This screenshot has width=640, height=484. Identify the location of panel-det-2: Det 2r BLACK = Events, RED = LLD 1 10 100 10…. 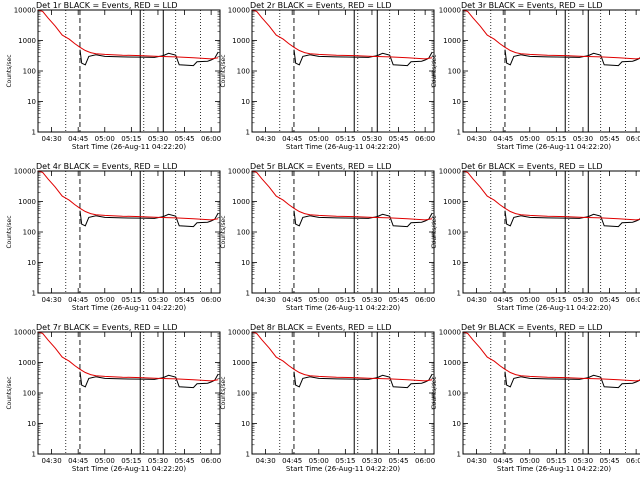
(327, 76).